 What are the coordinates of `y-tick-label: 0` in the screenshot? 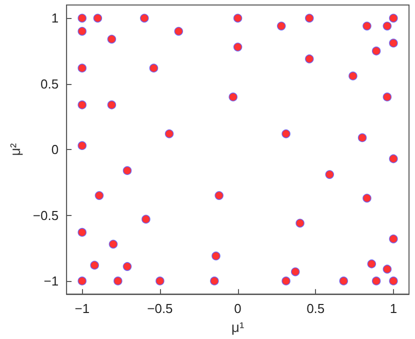 It's located at (55, 150).